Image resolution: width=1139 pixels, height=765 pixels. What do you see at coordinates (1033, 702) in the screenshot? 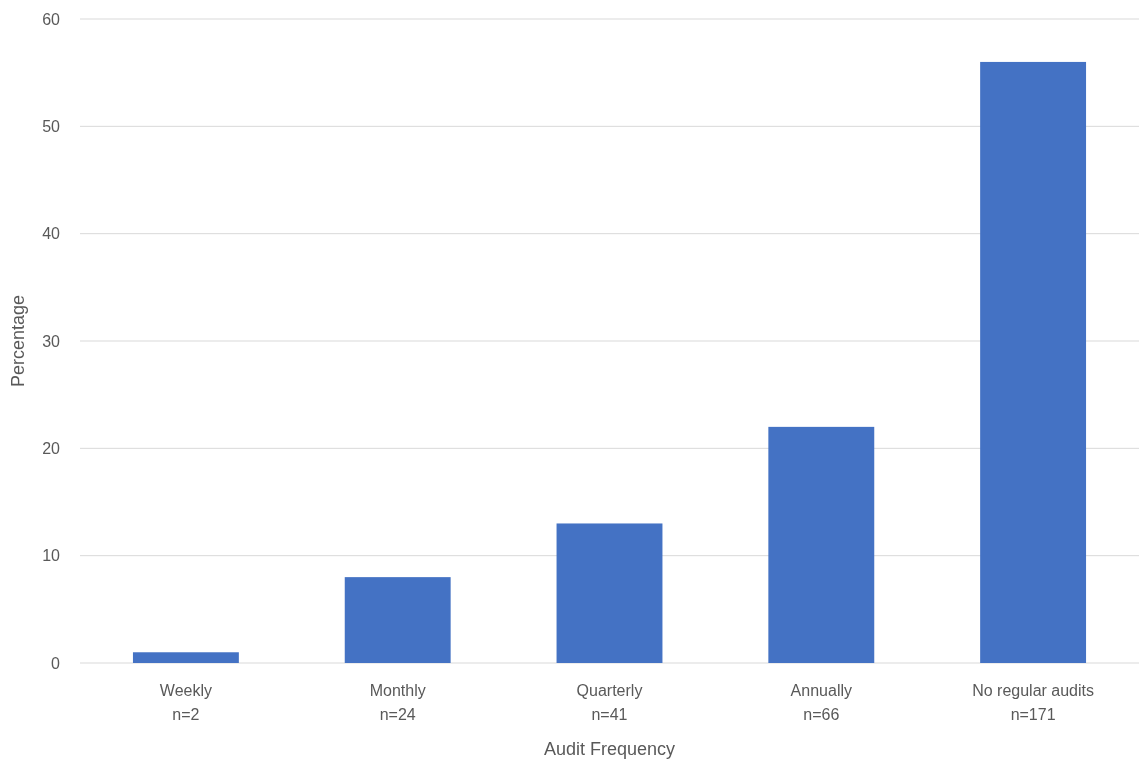
I see `x-tick-label: No regular audits n=171` at bounding box center [1033, 702].